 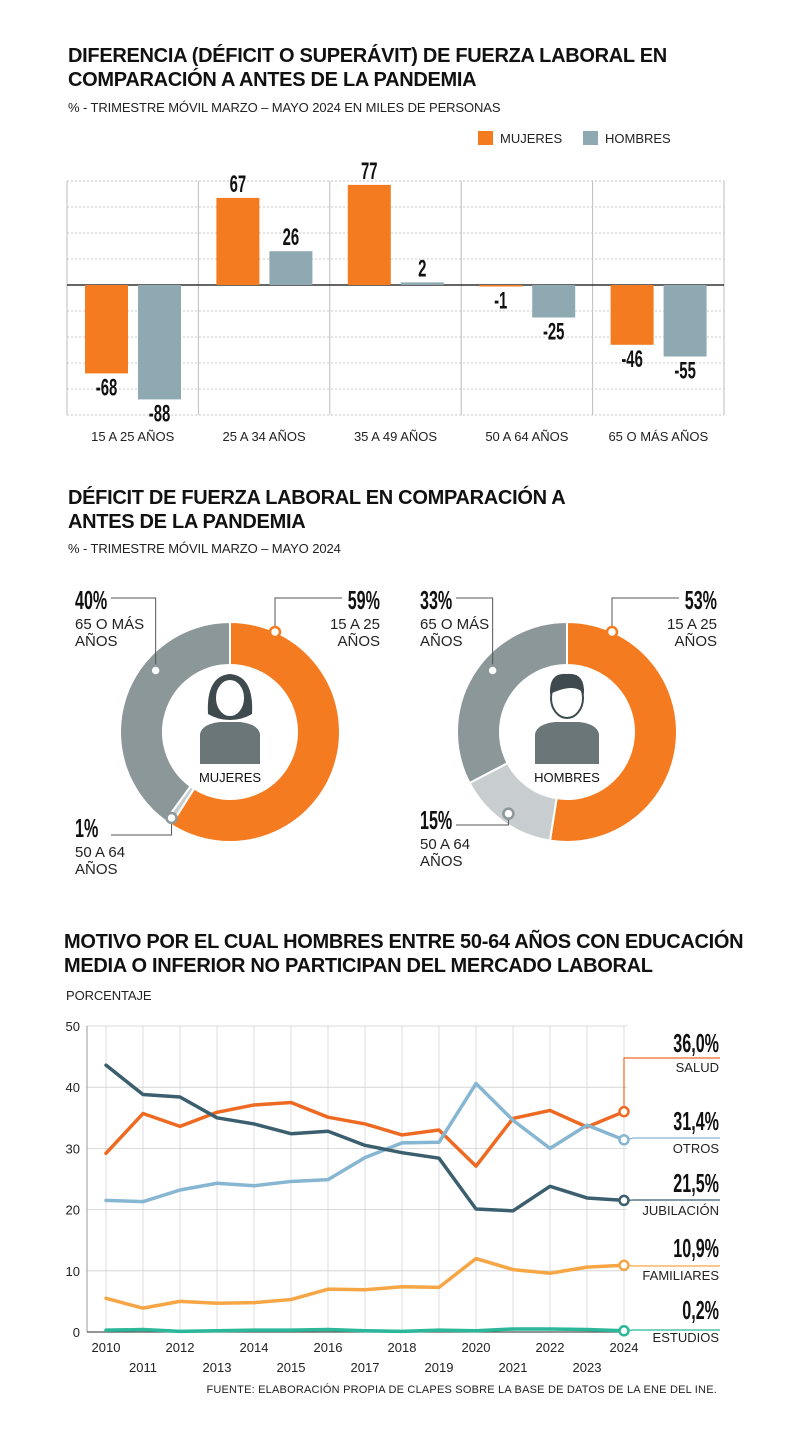 What do you see at coordinates (550, 1347) in the screenshot?
I see `x-tick-label: 2022` at bounding box center [550, 1347].